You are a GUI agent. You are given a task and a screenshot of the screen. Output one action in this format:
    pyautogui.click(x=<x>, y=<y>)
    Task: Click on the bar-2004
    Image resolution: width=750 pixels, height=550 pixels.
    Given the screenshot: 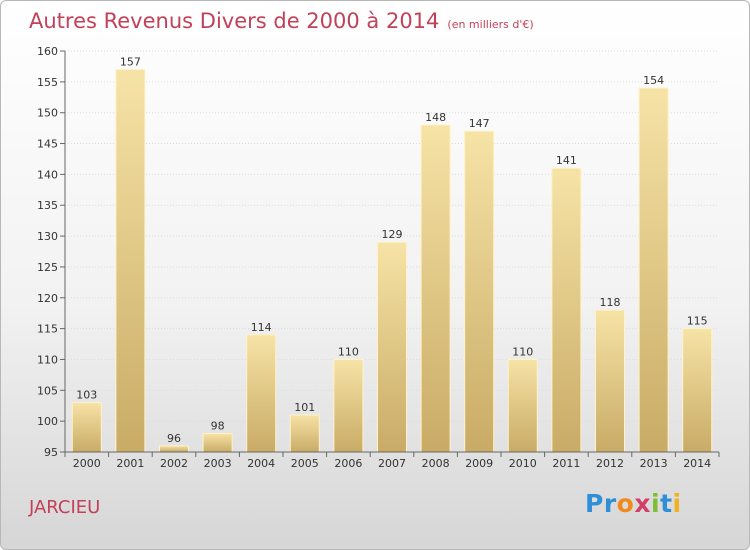 What is the action you would take?
    pyautogui.click(x=261, y=393)
    